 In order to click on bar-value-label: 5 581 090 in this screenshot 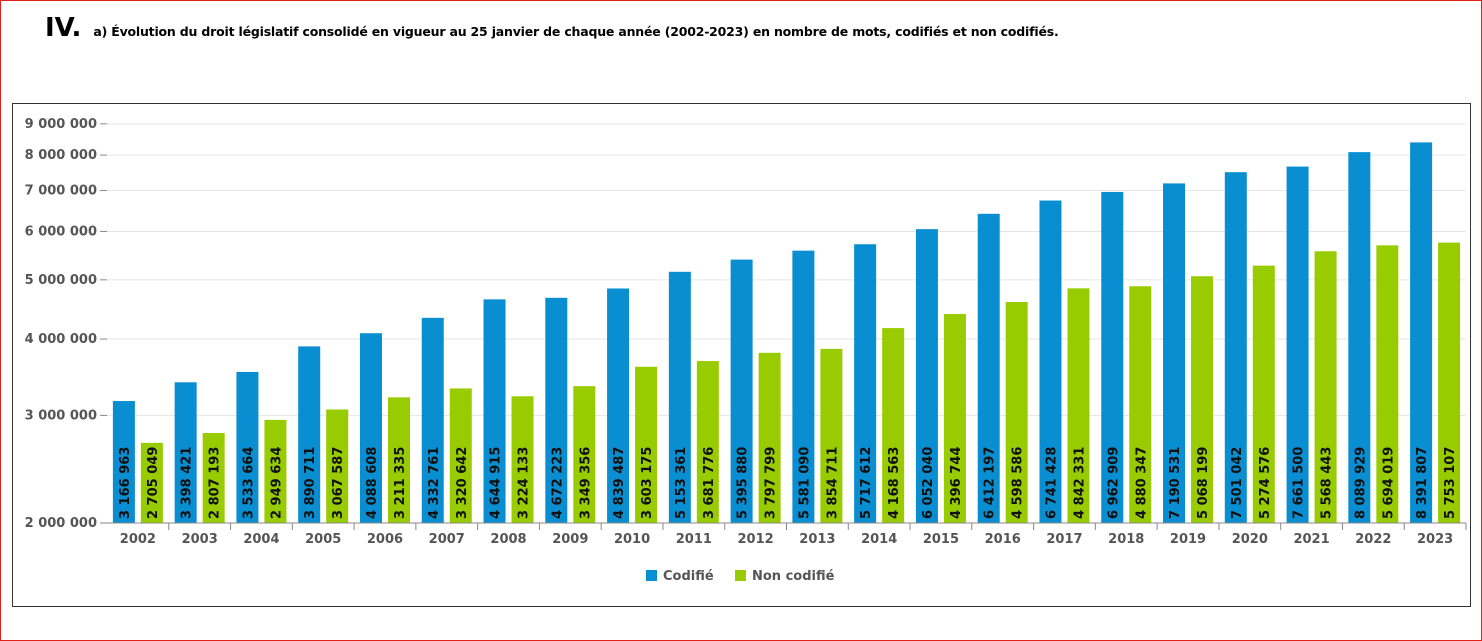, I will do `click(804, 483)`.